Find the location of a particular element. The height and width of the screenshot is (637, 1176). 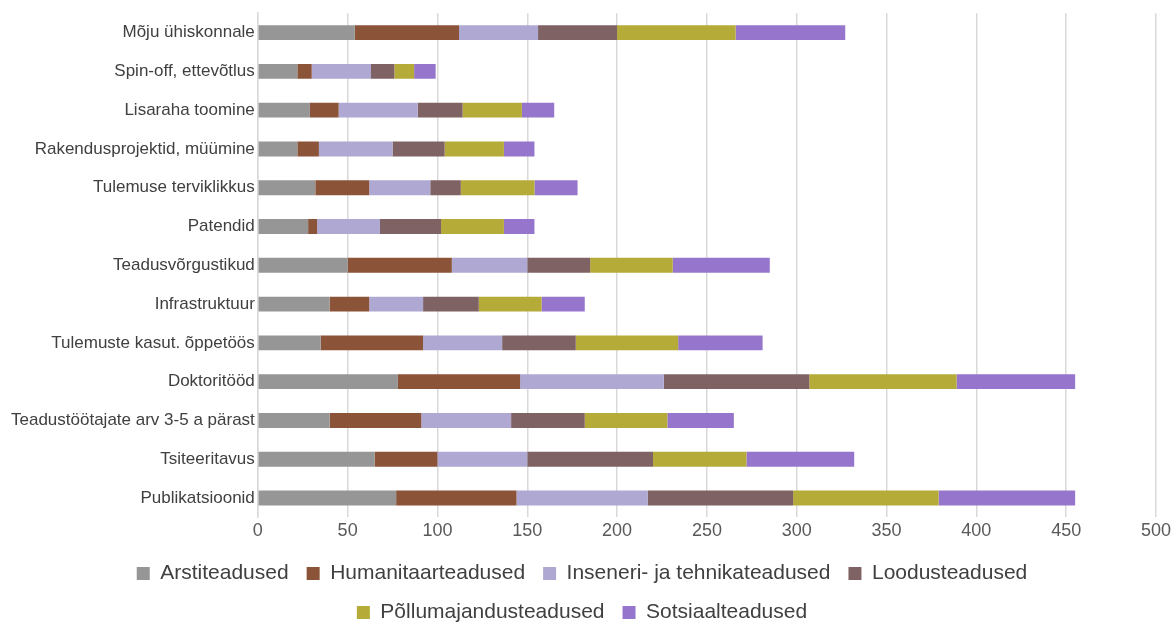

y-tick-label: Rakendusprojektid, müümine is located at coordinates (144, 148).